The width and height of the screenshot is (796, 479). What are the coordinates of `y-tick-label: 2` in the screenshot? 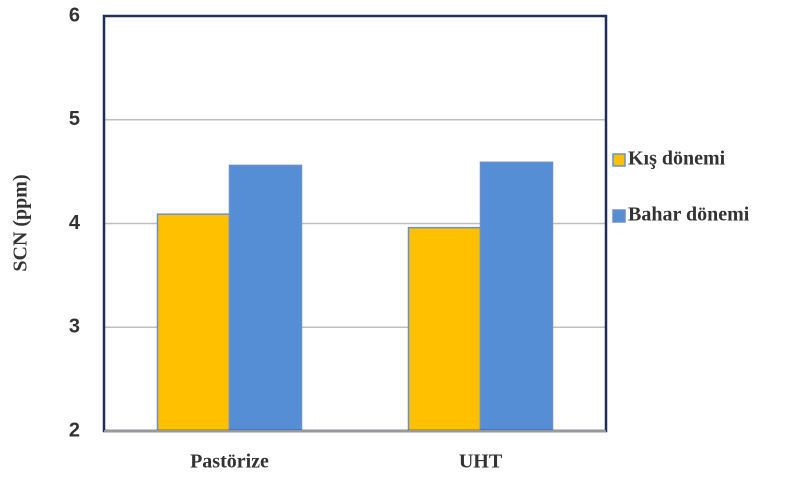 It's located at (74, 430).